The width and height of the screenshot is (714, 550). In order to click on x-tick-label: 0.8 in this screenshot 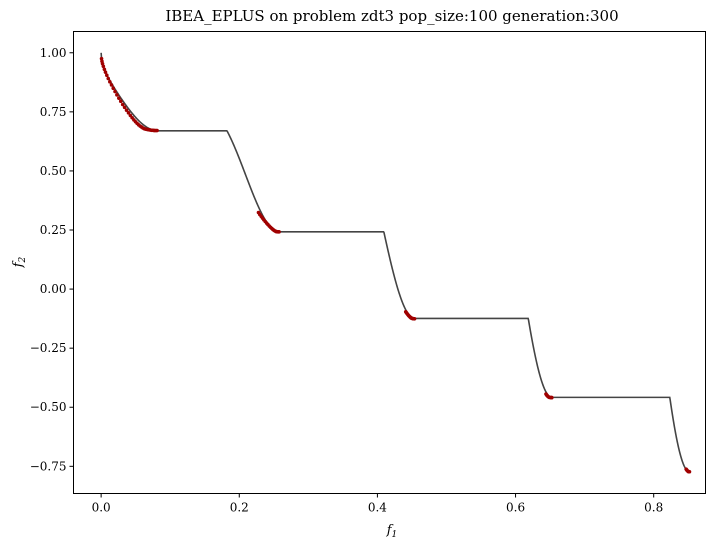, I will do `click(653, 508)`.